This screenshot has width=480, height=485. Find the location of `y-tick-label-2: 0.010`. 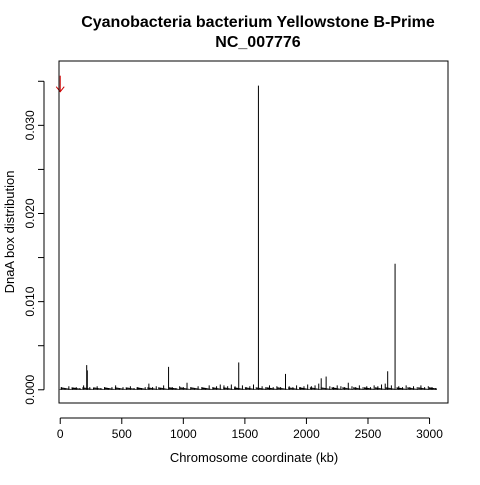

y-tick-label-2: 0.010 is located at coordinates (30, 301).